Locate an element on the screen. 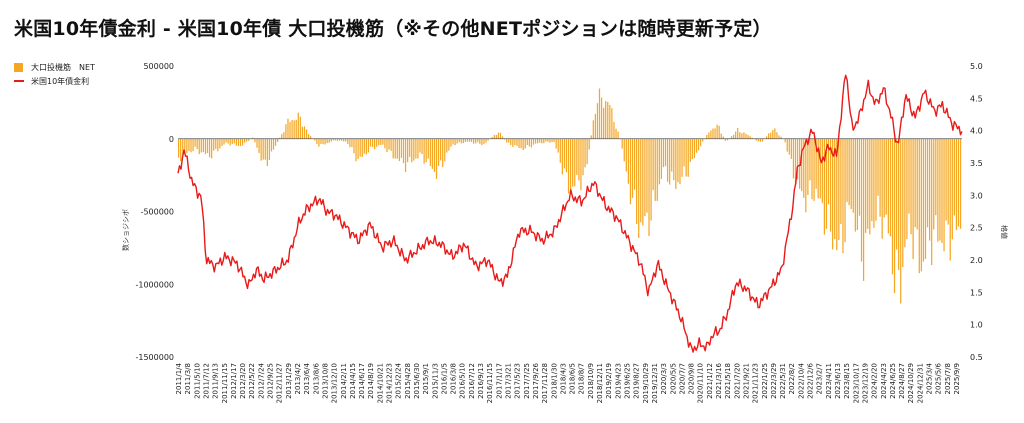  x-tick-label: 2023/6/13 is located at coordinates (838, 381).